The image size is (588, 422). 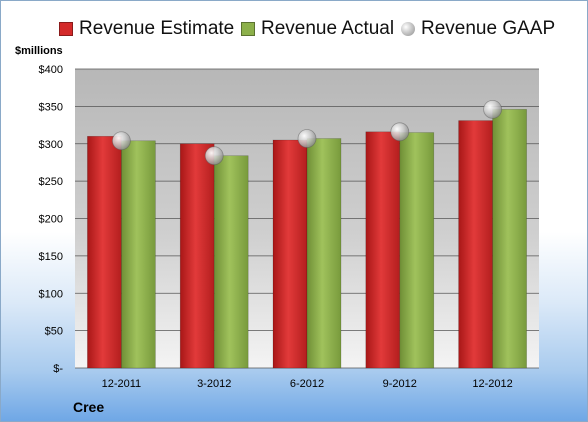 What do you see at coordinates (400, 384) in the screenshot?
I see `x-tick-label: 9-2012` at bounding box center [400, 384].